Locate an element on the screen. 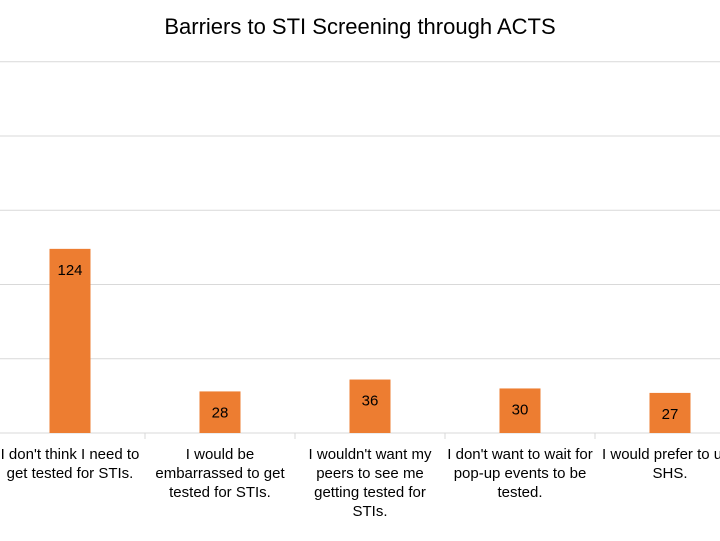  bar-data-label: 124 is located at coordinates (69, 270).